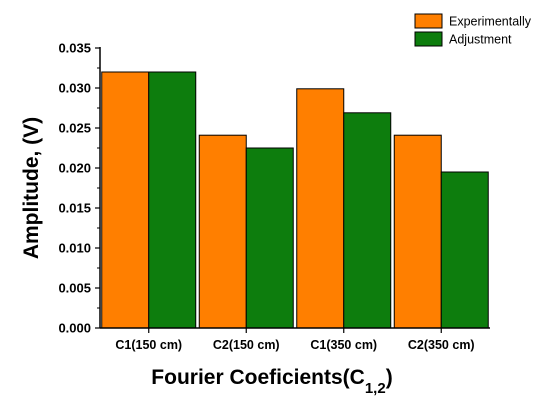 This screenshot has width=550, height=402. What do you see at coordinates (480, 40) in the screenshot?
I see `legend-label-adjustment: Adjustment` at bounding box center [480, 40].